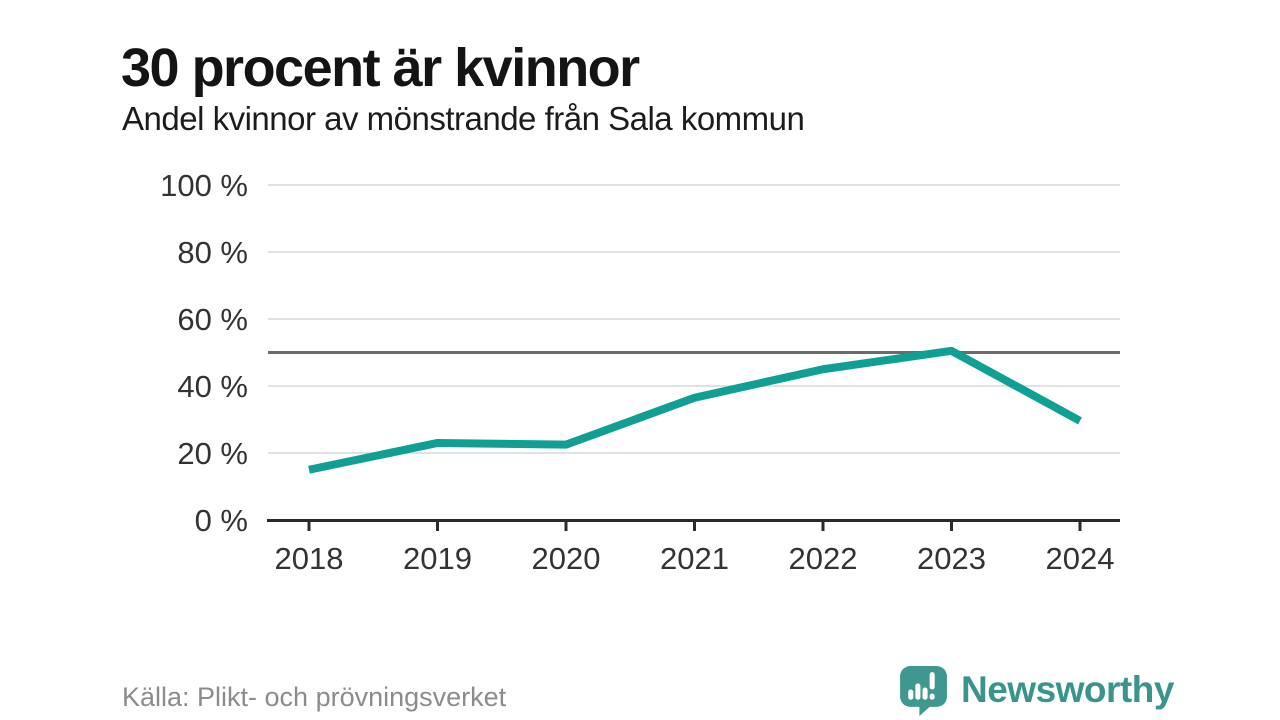 The height and width of the screenshot is (720, 1280). What do you see at coordinates (212, 453) in the screenshot?
I see `y-tick-label: 20 %` at bounding box center [212, 453].